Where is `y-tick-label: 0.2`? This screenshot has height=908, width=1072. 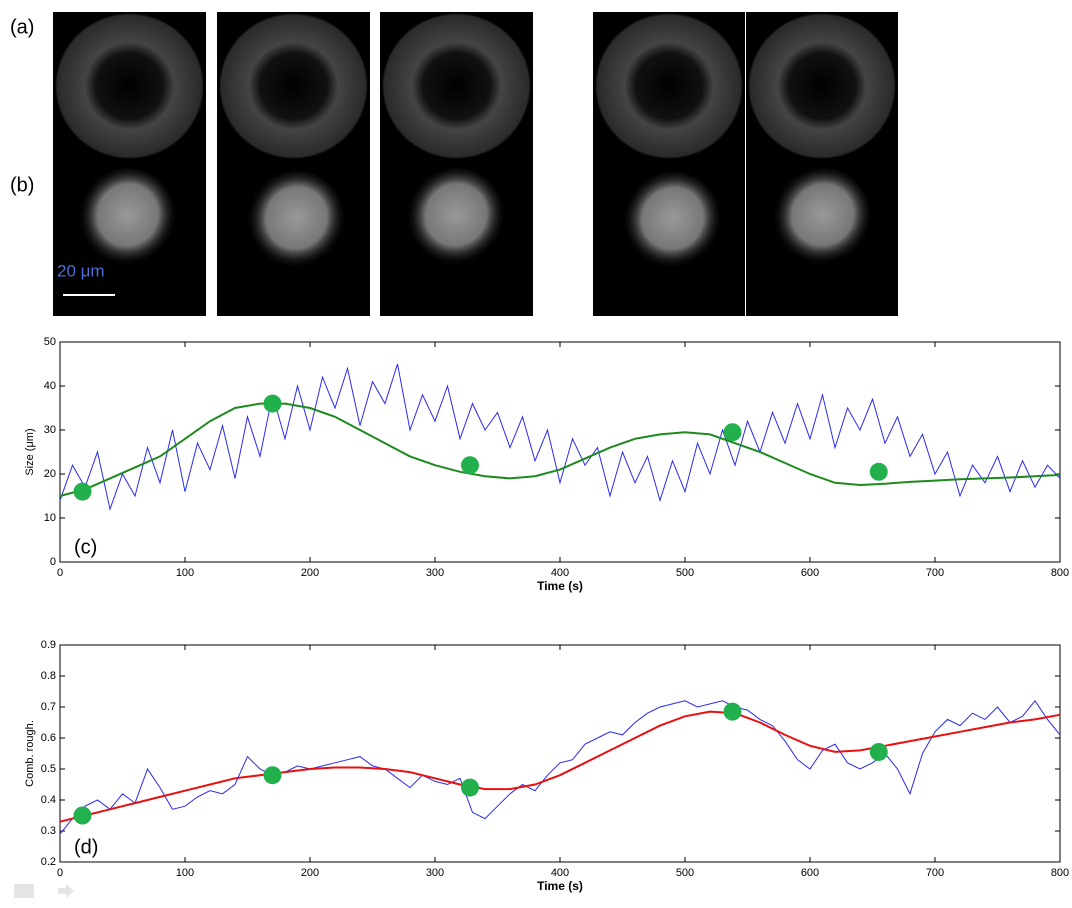 y-tick-label: 0.2 is located at coordinates (48, 862).